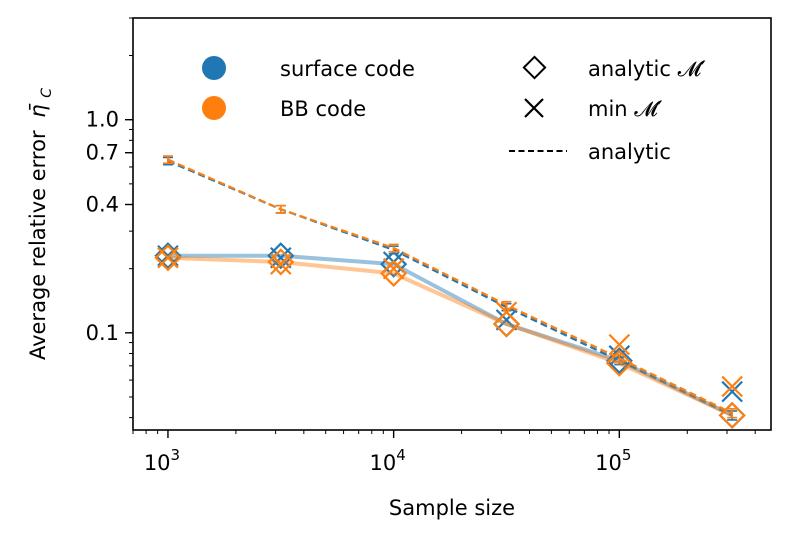 Image resolution: width=794 pixels, height=545 pixels. I want to click on y-tick-label-2: 0.4, so click(102, 205).